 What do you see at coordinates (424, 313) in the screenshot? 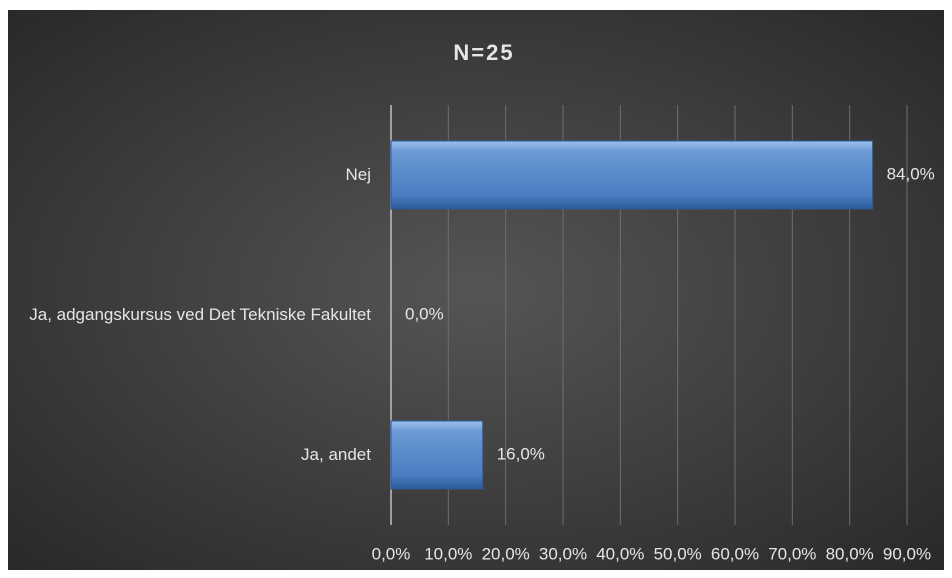
I see `value-label: 0,0%` at bounding box center [424, 313].